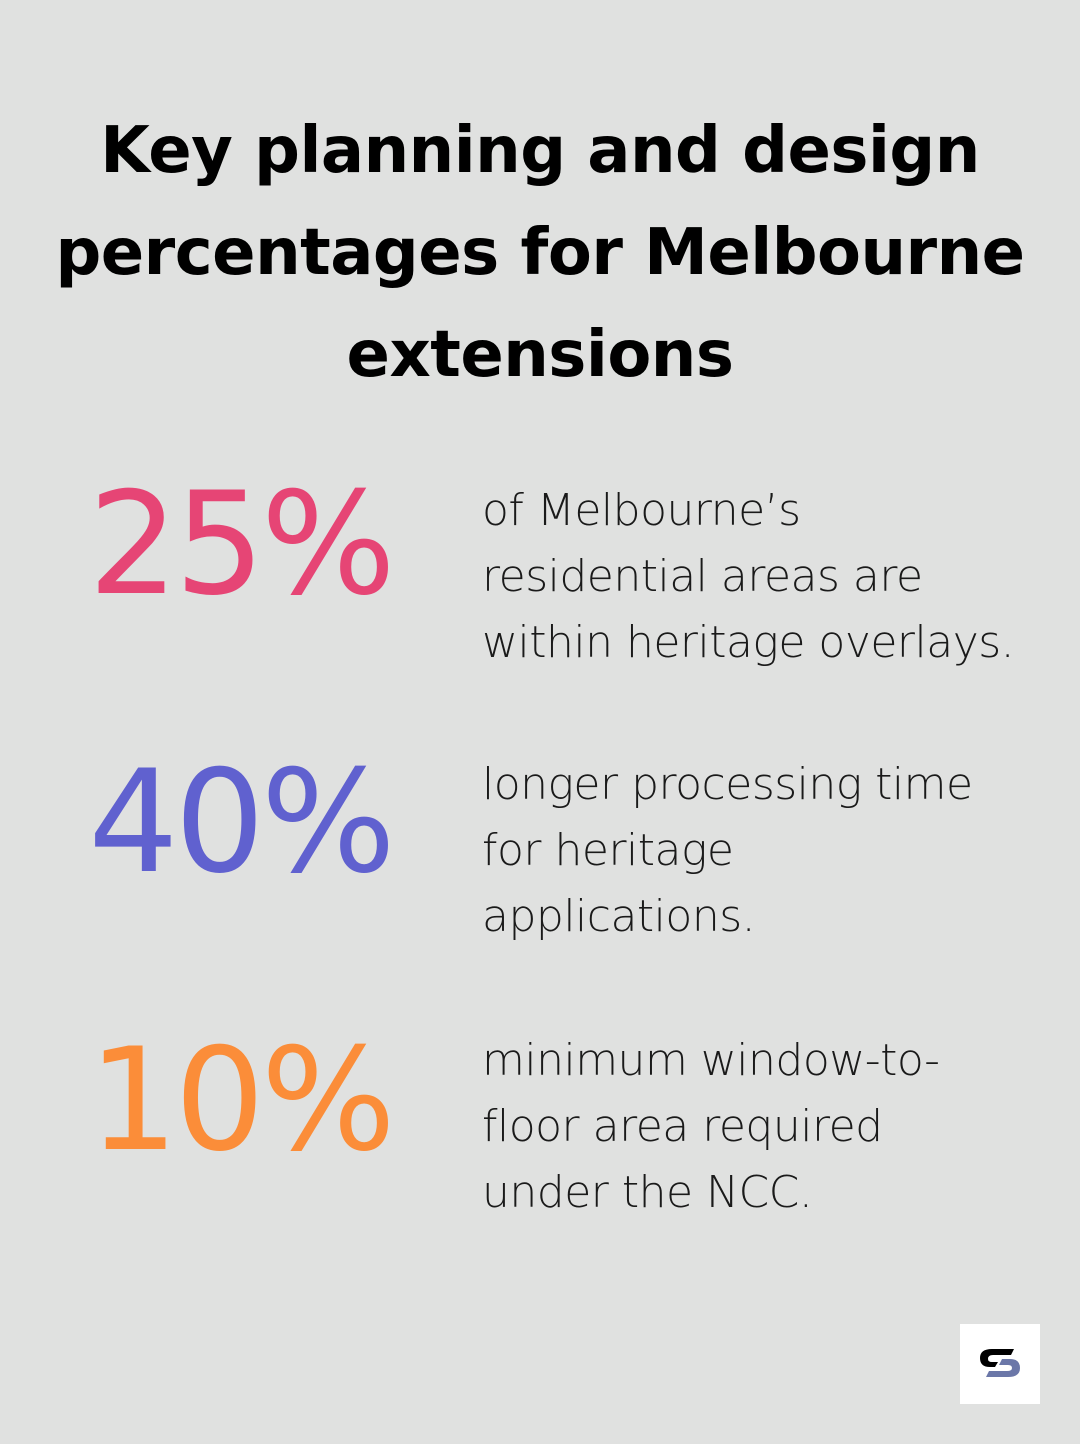 The width and height of the screenshot is (1080, 1444). What do you see at coordinates (727, 784) in the screenshot?
I see `desc-line: longer processing time` at bounding box center [727, 784].